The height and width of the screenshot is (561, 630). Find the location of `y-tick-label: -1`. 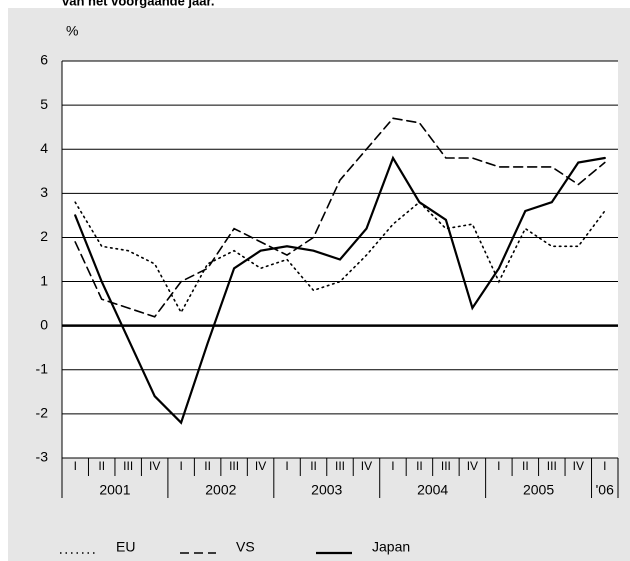

y-tick-label: -1 is located at coordinates (42, 368).